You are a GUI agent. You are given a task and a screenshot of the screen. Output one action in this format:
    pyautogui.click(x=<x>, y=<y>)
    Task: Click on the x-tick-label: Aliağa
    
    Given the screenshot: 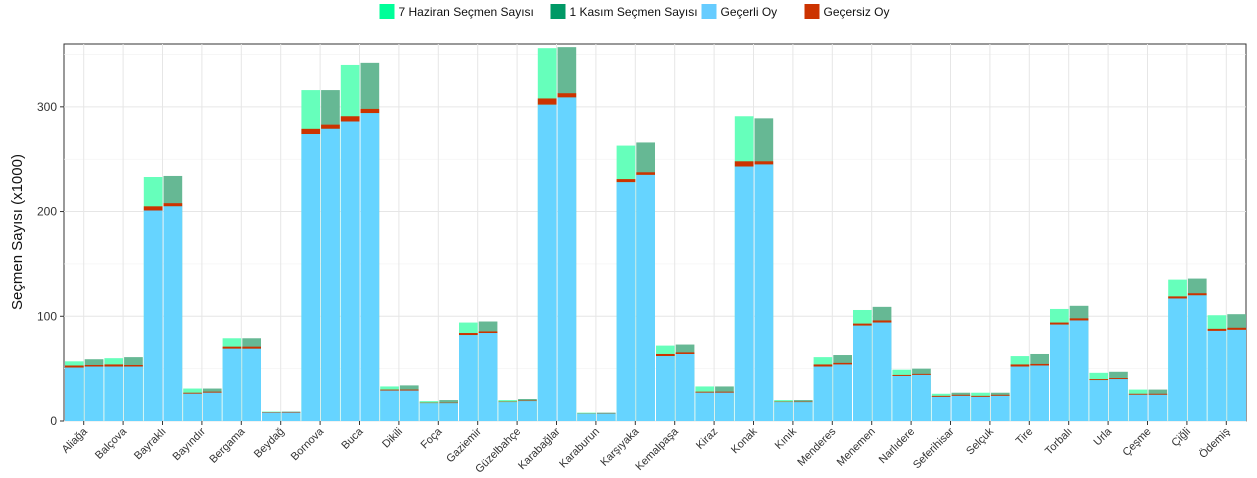 What is the action you would take?
    pyautogui.click(x=75, y=440)
    